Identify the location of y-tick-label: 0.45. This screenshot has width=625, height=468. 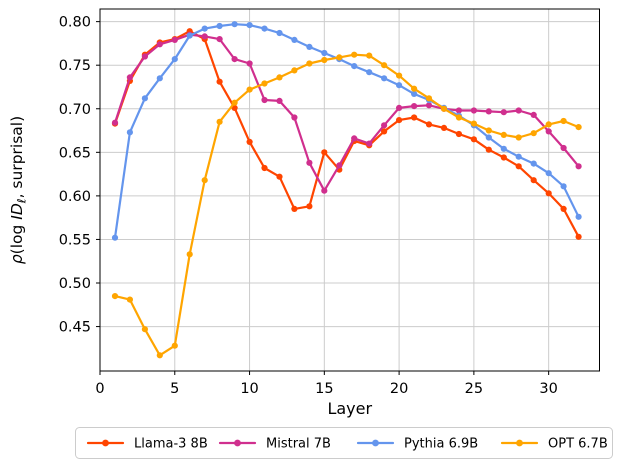
(75, 328).